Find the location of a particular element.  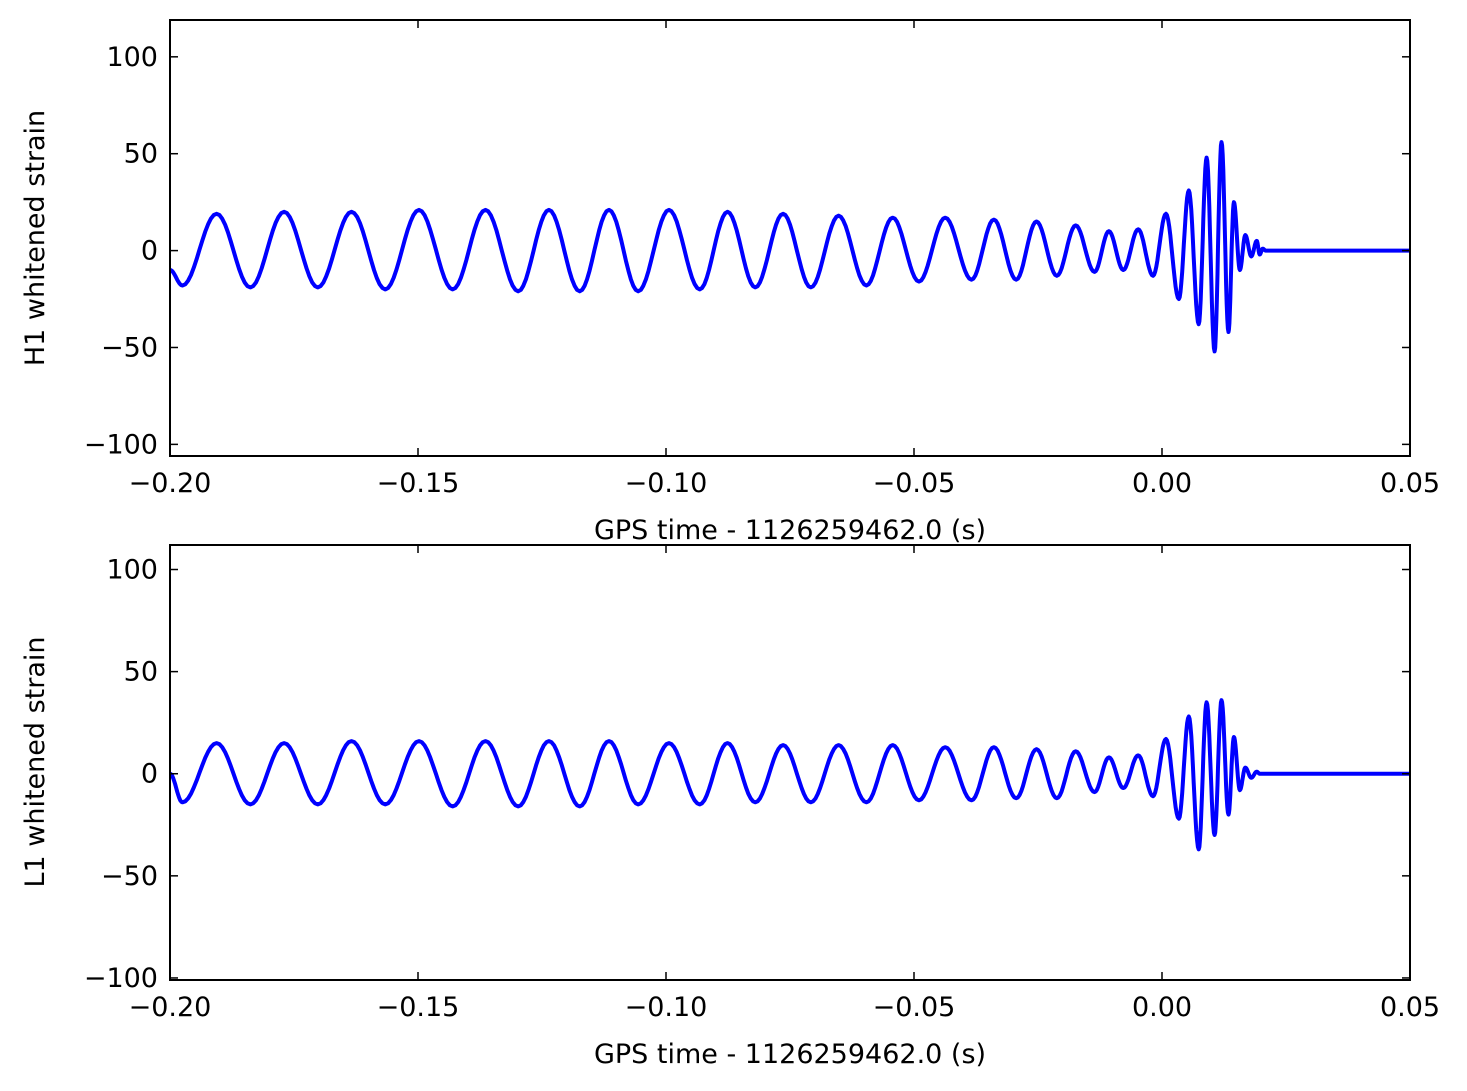

l1-ytick-label: −100 is located at coordinates (121, 978).